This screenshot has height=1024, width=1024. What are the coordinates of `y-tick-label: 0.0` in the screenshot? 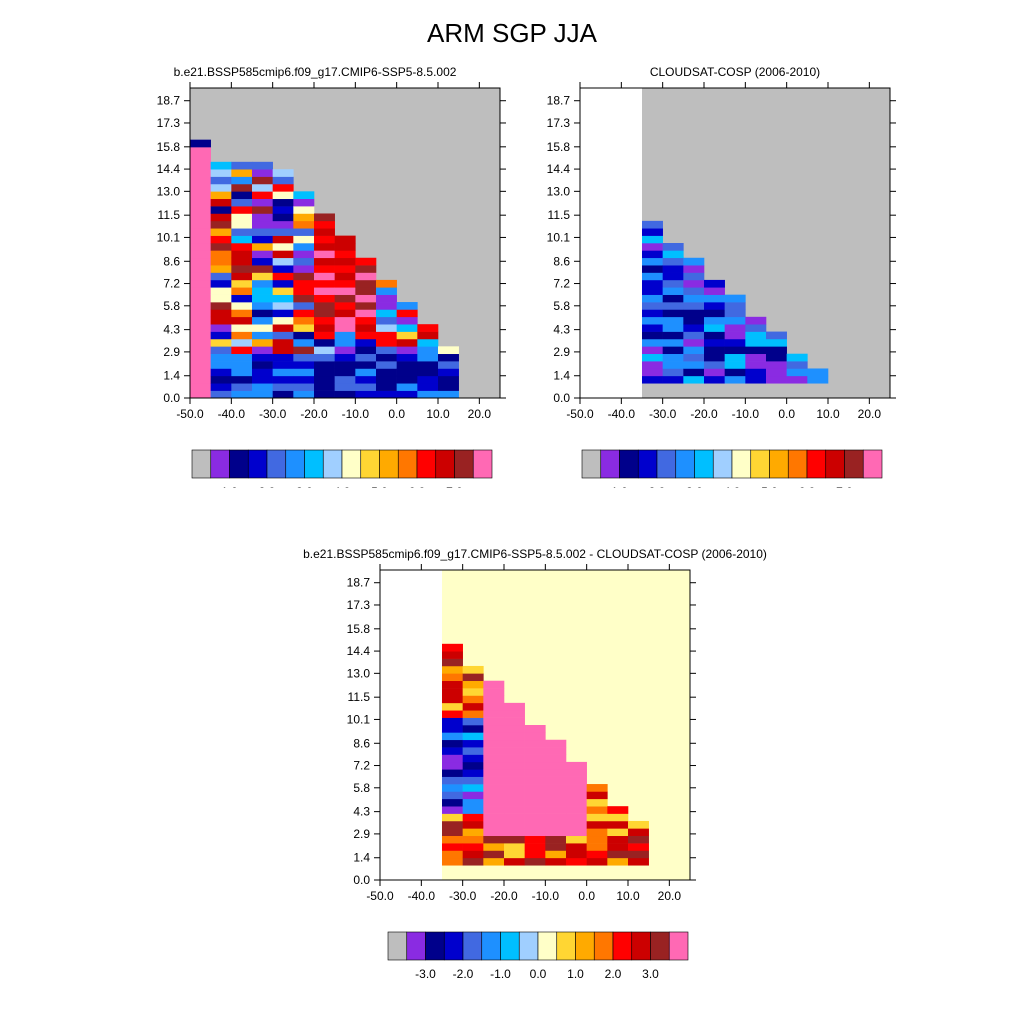 It's located at (361, 880).